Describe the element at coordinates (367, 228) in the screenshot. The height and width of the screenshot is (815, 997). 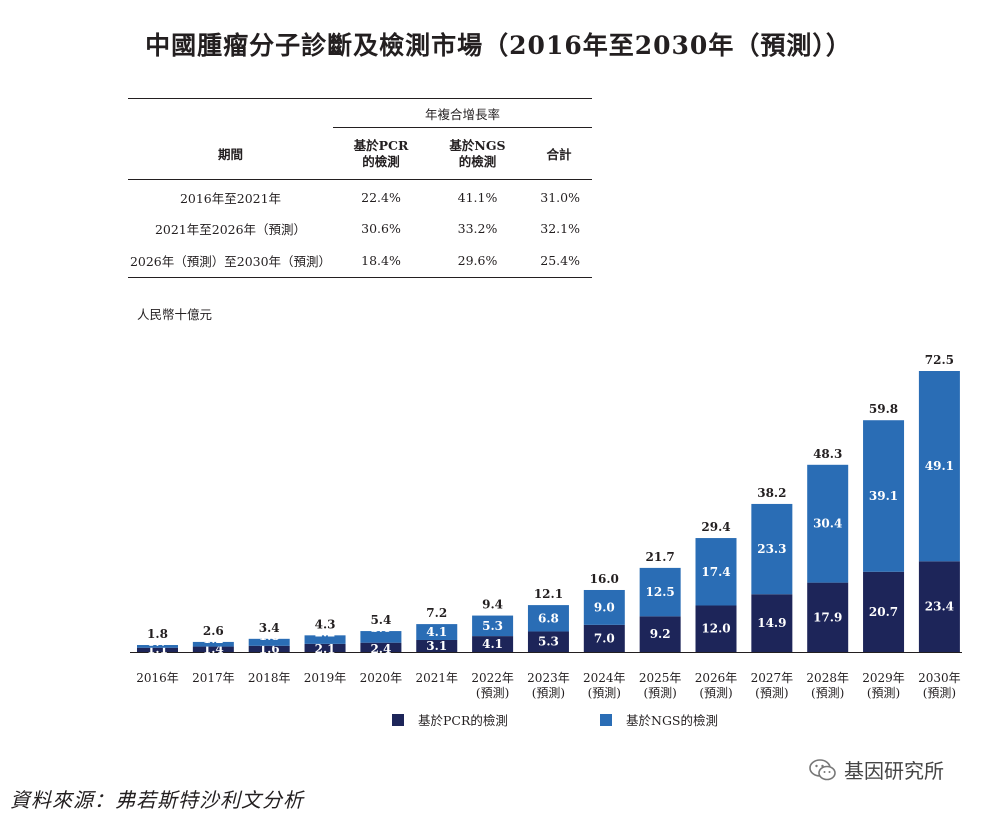
I see `table-row: 2021年至2026年（預測） 30.6% 33.2% 32.1%` at that location.